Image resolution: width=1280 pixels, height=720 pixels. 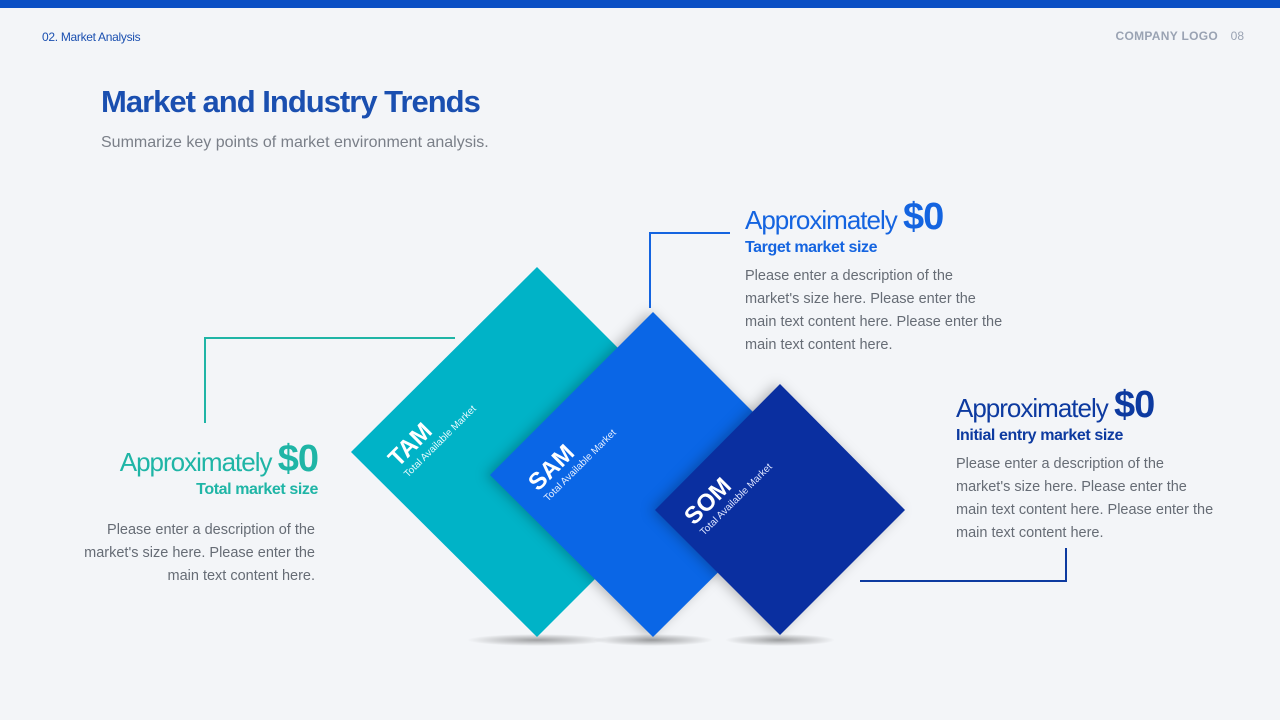 What do you see at coordinates (811, 247) in the screenshot?
I see `caption: Target market size` at bounding box center [811, 247].